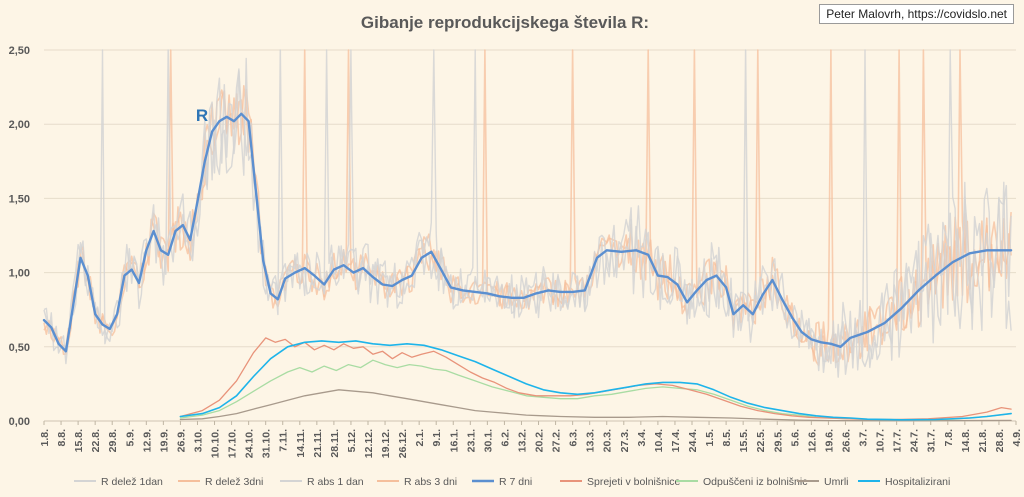 This screenshot has width=1024, height=497. I want to click on x-tick-label: 19.6., so click(829, 440).